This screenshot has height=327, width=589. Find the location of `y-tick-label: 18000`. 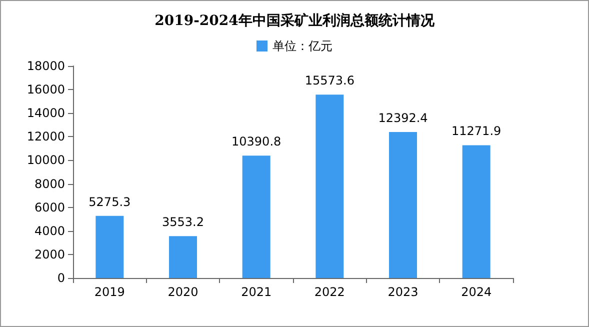

y-tick-label: 18000 is located at coordinates (45, 66).